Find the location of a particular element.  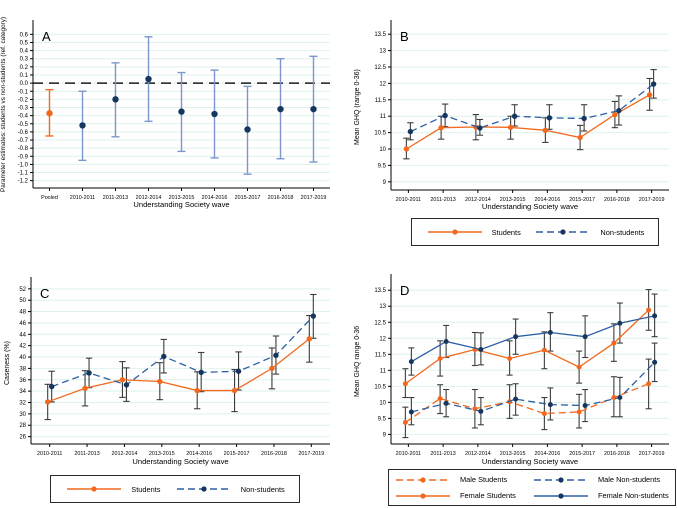

svg-text: -1.1 is located at coordinates (23, 174).